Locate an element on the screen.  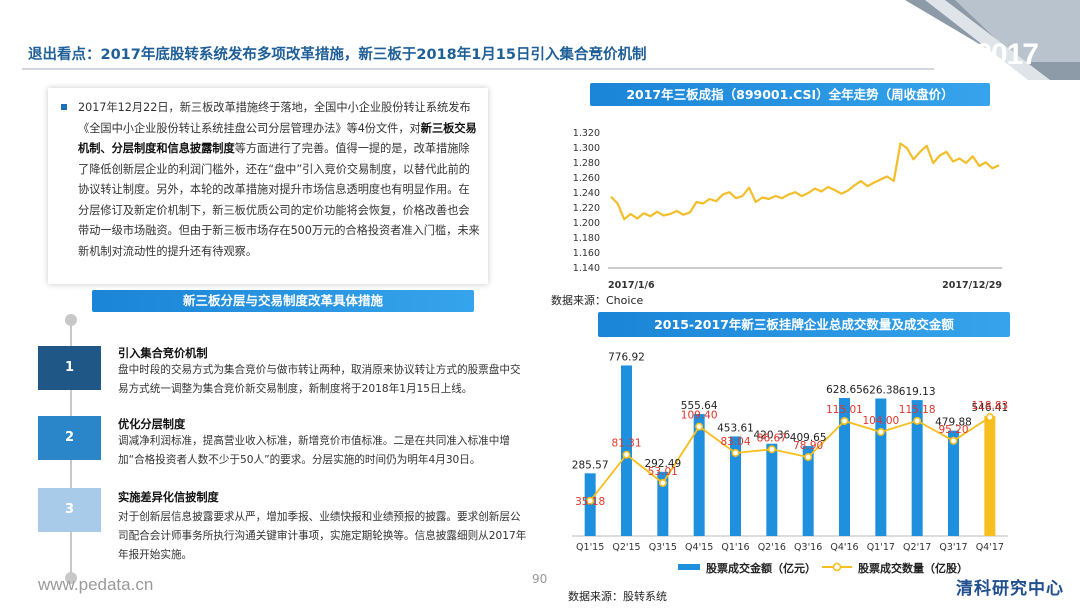
x-tick-label: Q1'15 is located at coordinates (590, 547).